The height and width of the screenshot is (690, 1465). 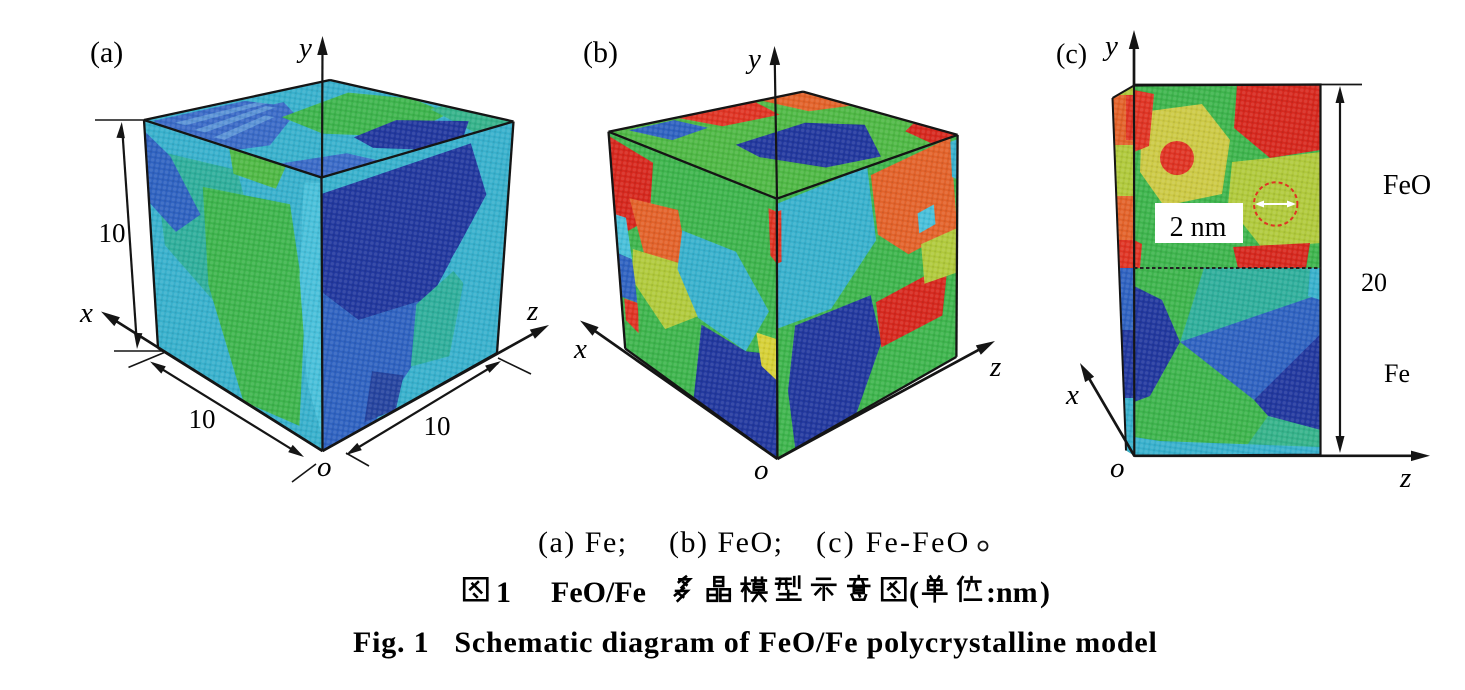 What do you see at coordinates (106, 52) in the screenshot?
I see `svg-text: (a)` at bounding box center [106, 52].